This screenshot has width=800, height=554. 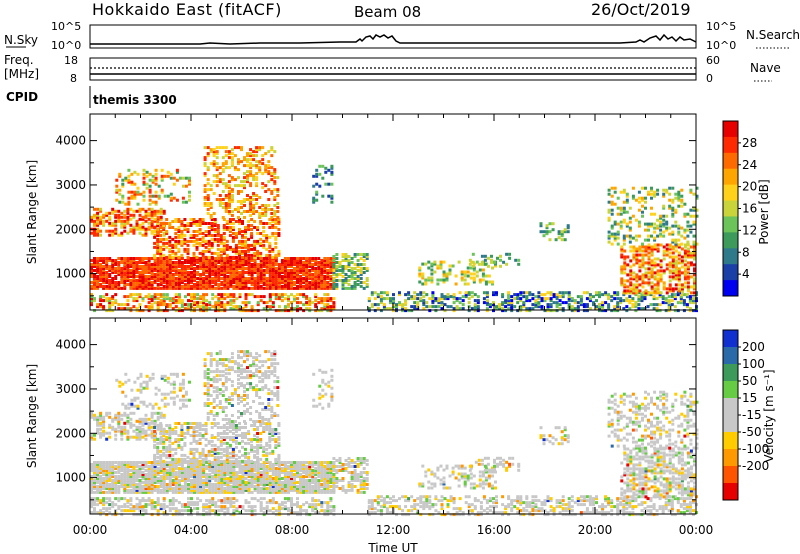 What do you see at coordinates (70, 141) in the screenshot?
I see `y-tick-label: 4000` at bounding box center [70, 141].